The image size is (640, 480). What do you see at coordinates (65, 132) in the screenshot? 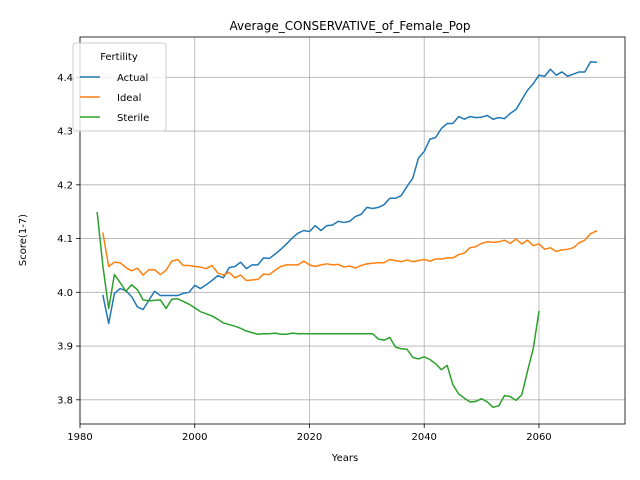
I see `y-tick-label: 4.3` at bounding box center [65, 132].